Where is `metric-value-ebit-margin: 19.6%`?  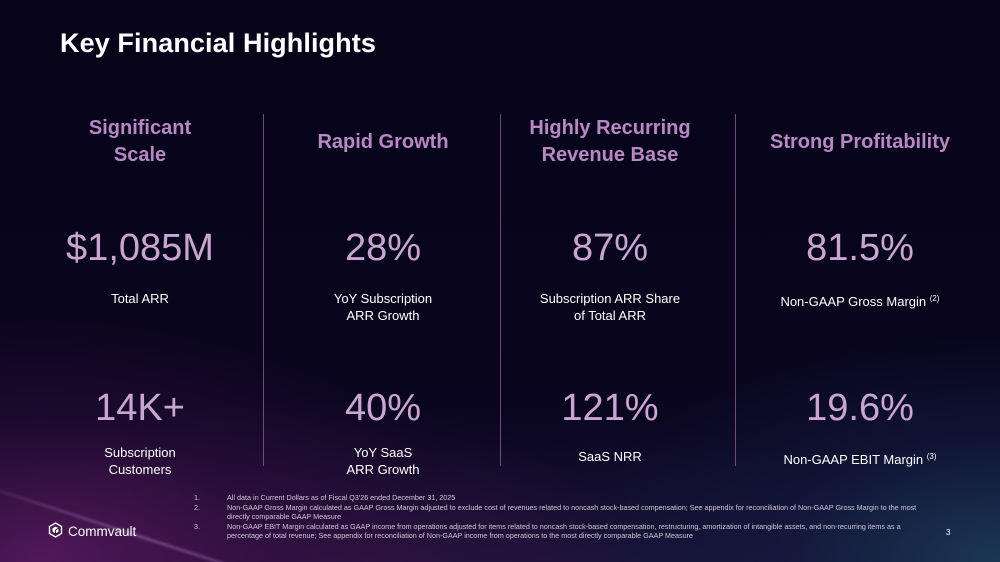 metric-value-ebit-margin: 19.6% is located at coordinates (860, 408).